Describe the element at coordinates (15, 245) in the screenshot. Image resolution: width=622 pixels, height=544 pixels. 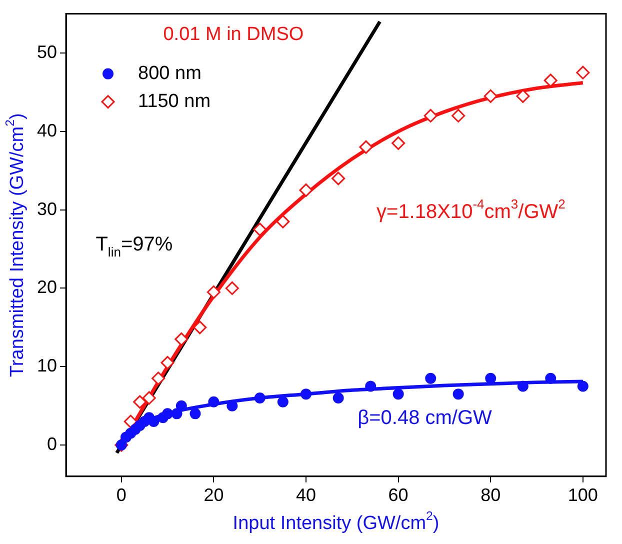
I see `y-axis-title: Transmitted Intensity (GW/cm2)` at that location.